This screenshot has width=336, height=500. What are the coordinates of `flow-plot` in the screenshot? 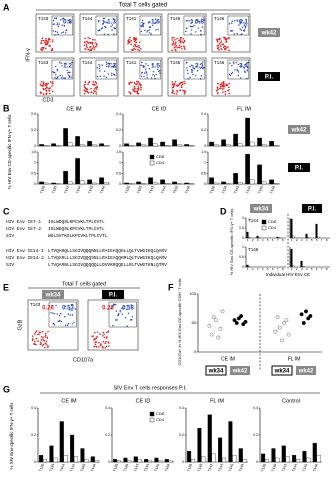 It's located at (53, 325).